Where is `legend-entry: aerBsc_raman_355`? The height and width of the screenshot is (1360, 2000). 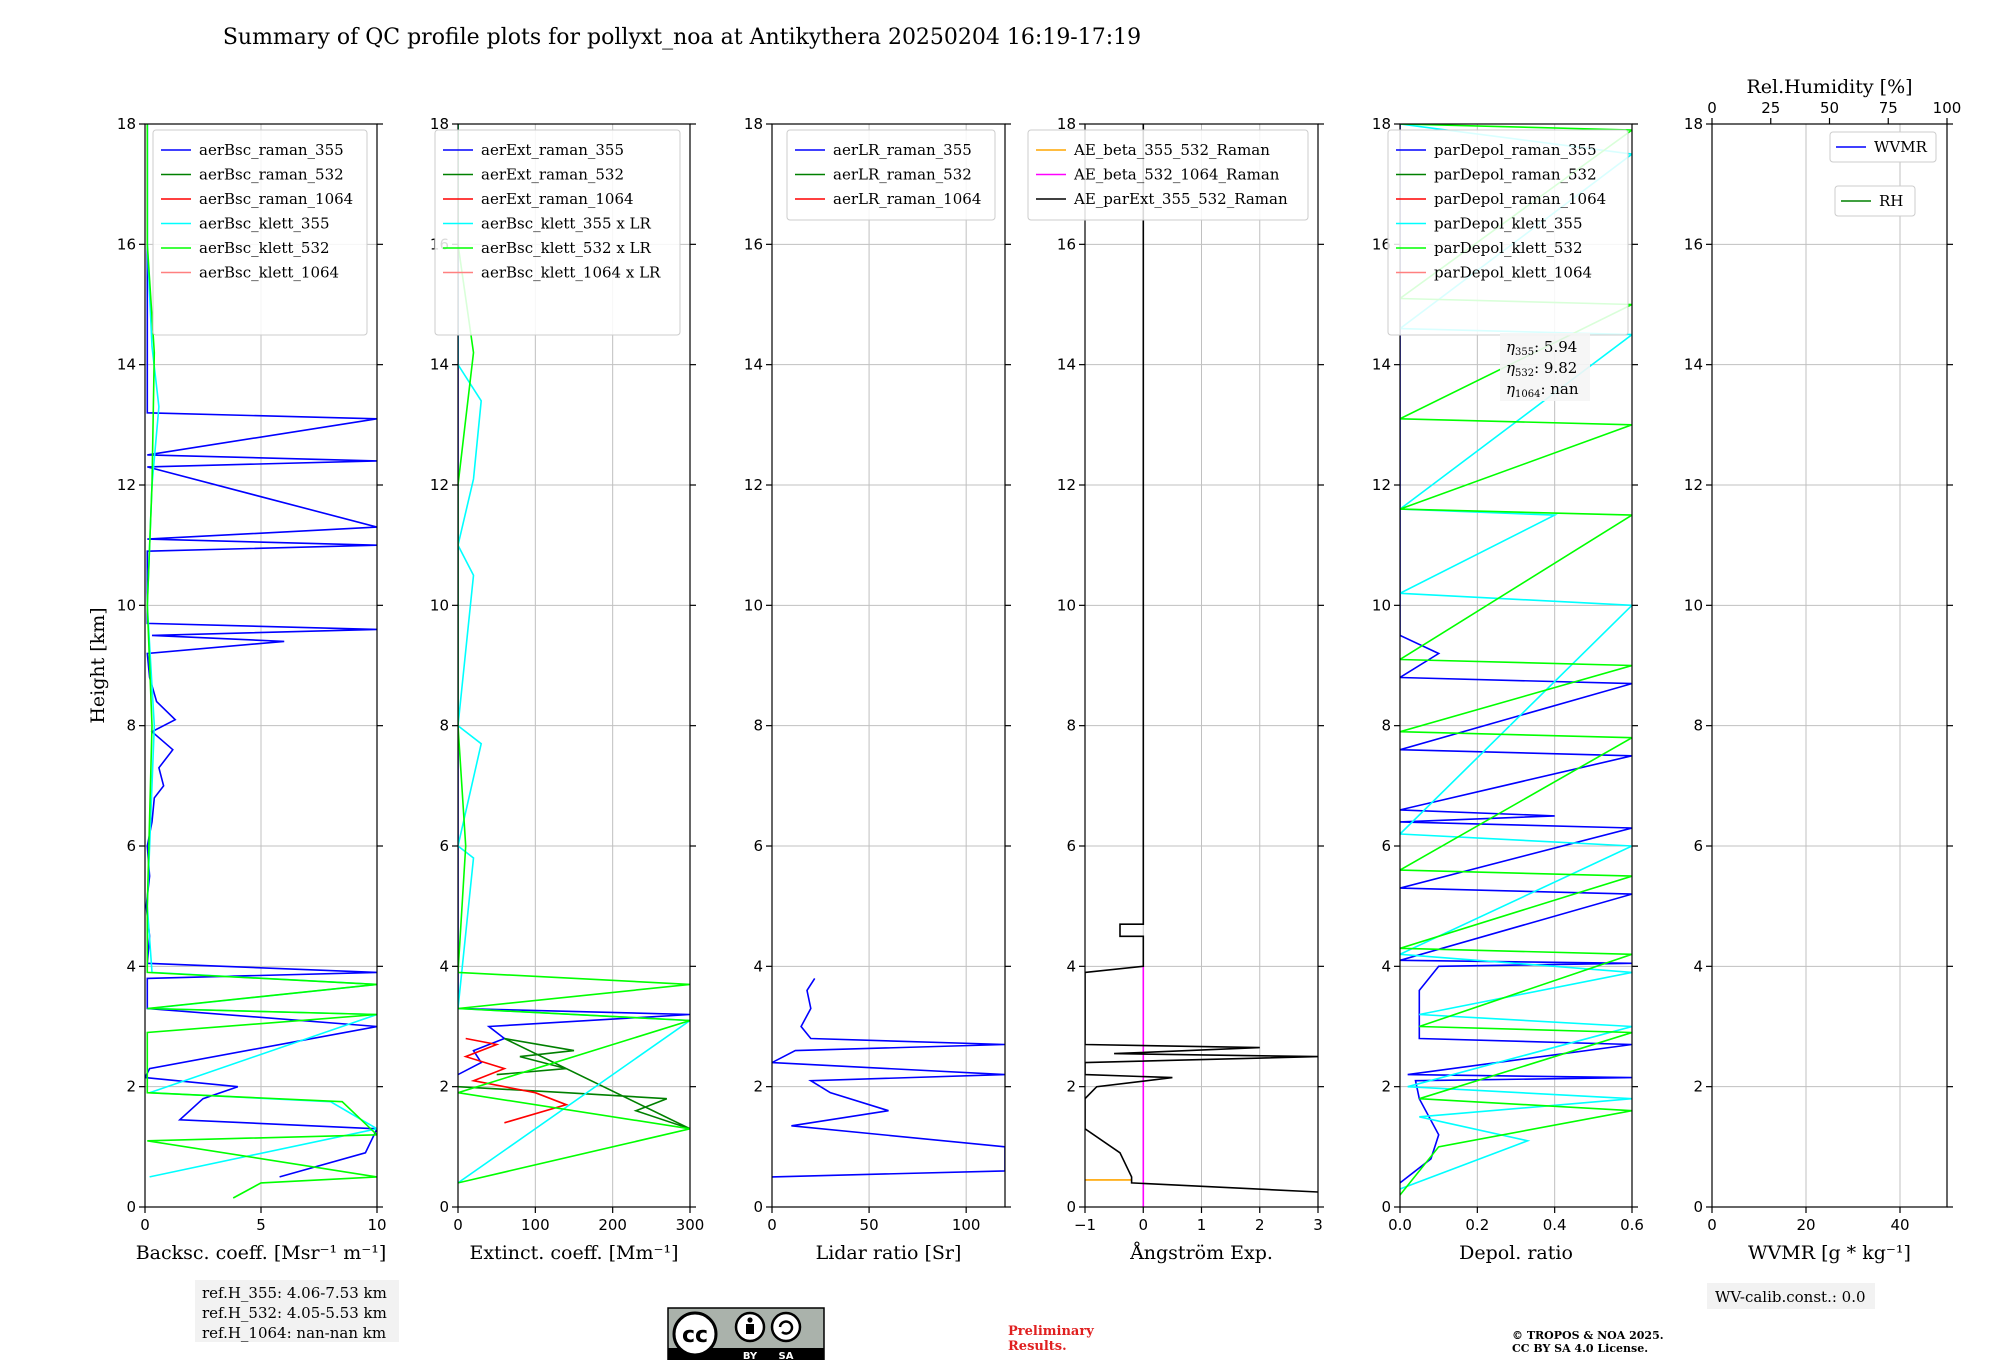
legend-entry: aerBsc_raman_355 is located at coordinates (271, 150).